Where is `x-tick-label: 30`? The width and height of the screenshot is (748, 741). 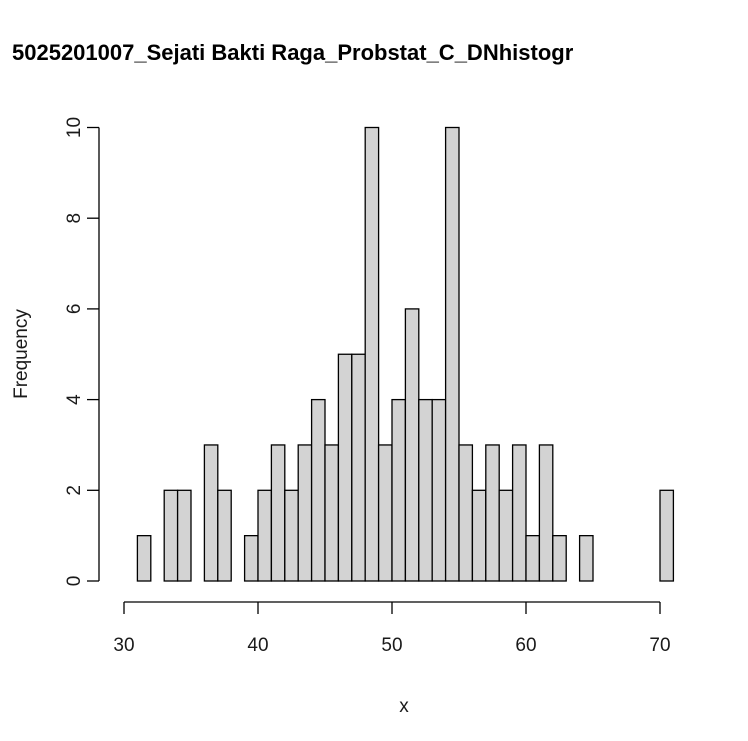 x-tick-label: 30 is located at coordinates (123, 645).